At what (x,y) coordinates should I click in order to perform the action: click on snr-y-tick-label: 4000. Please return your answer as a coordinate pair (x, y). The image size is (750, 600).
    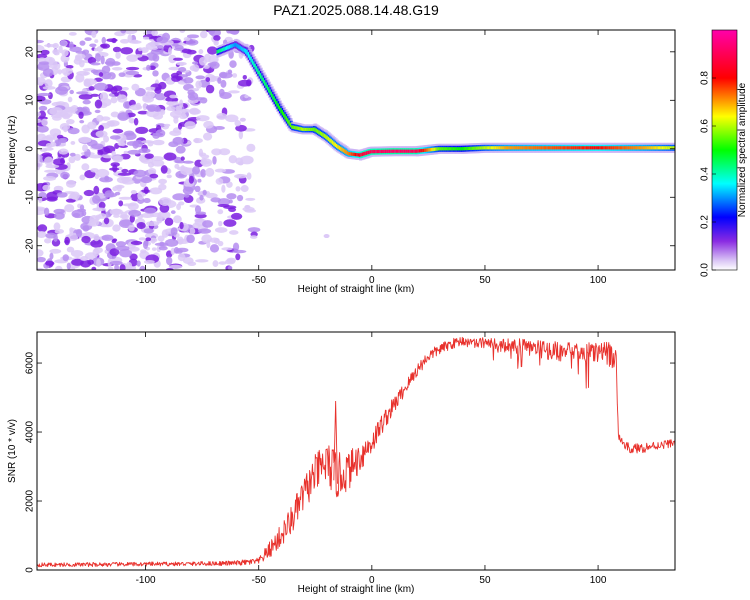
    Looking at the image, I should click on (30, 431).